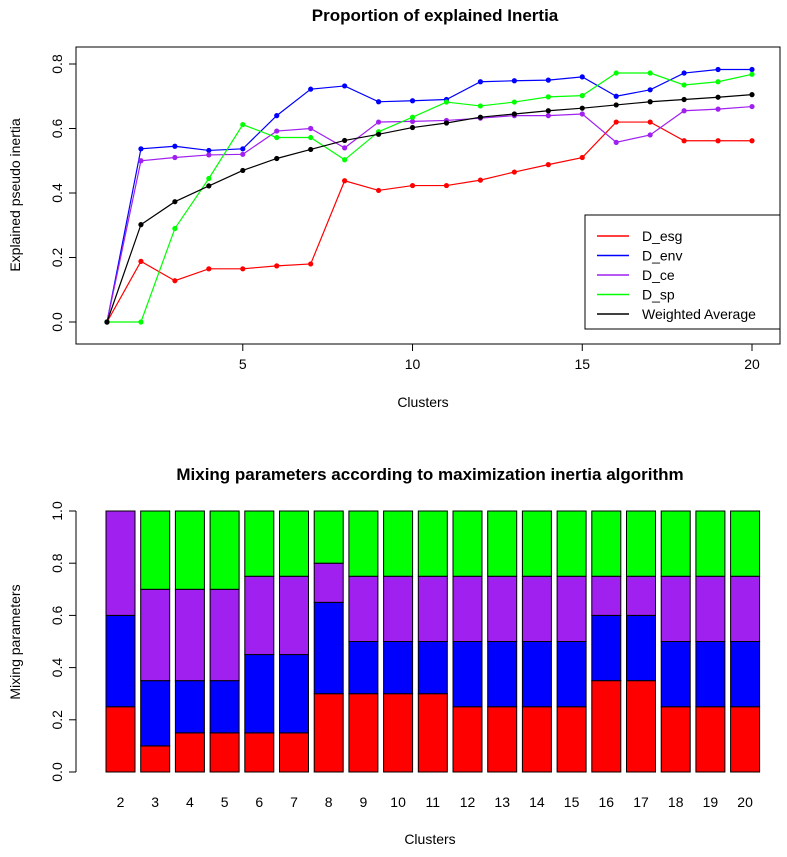 This screenshot has width=787, height=857. I want to click on chart2-x-tick-label: 16, so click(607, 802).